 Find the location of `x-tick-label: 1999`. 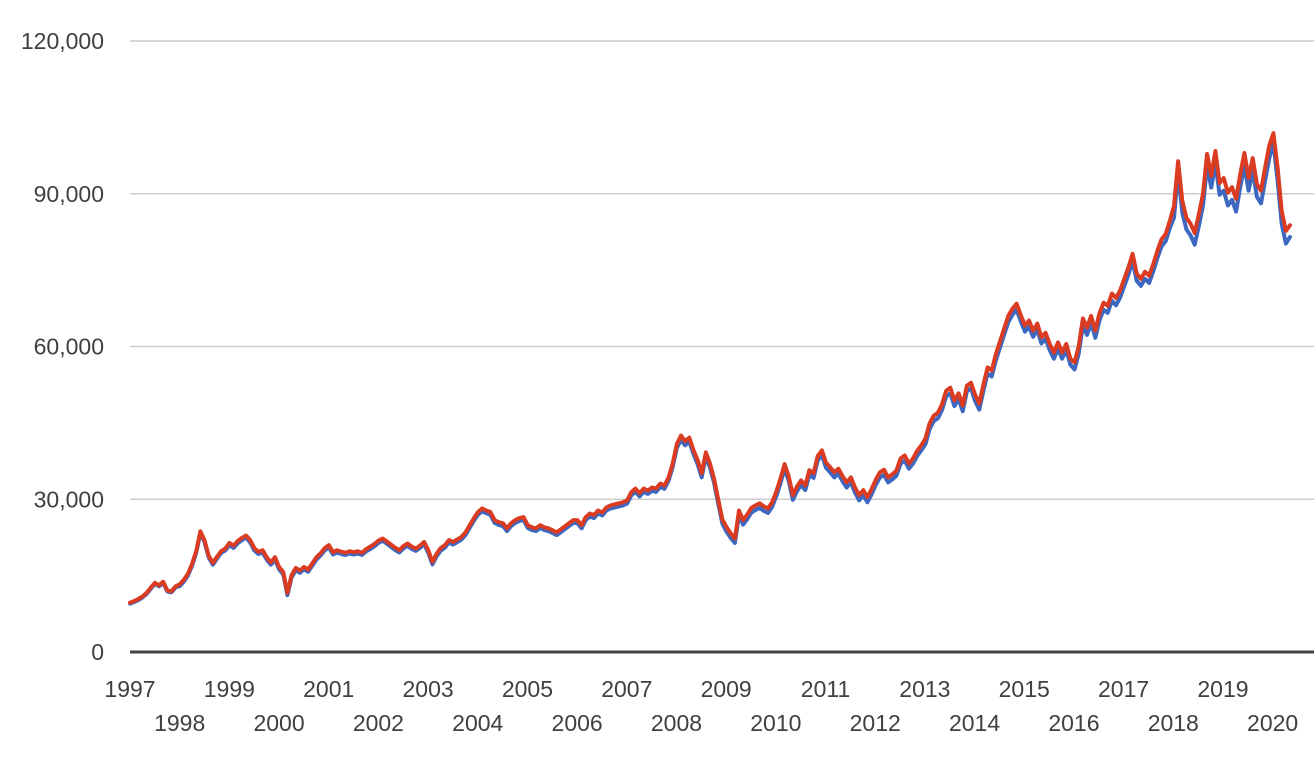

x-tick-label: 1999 is located at coordinates (229, 689).